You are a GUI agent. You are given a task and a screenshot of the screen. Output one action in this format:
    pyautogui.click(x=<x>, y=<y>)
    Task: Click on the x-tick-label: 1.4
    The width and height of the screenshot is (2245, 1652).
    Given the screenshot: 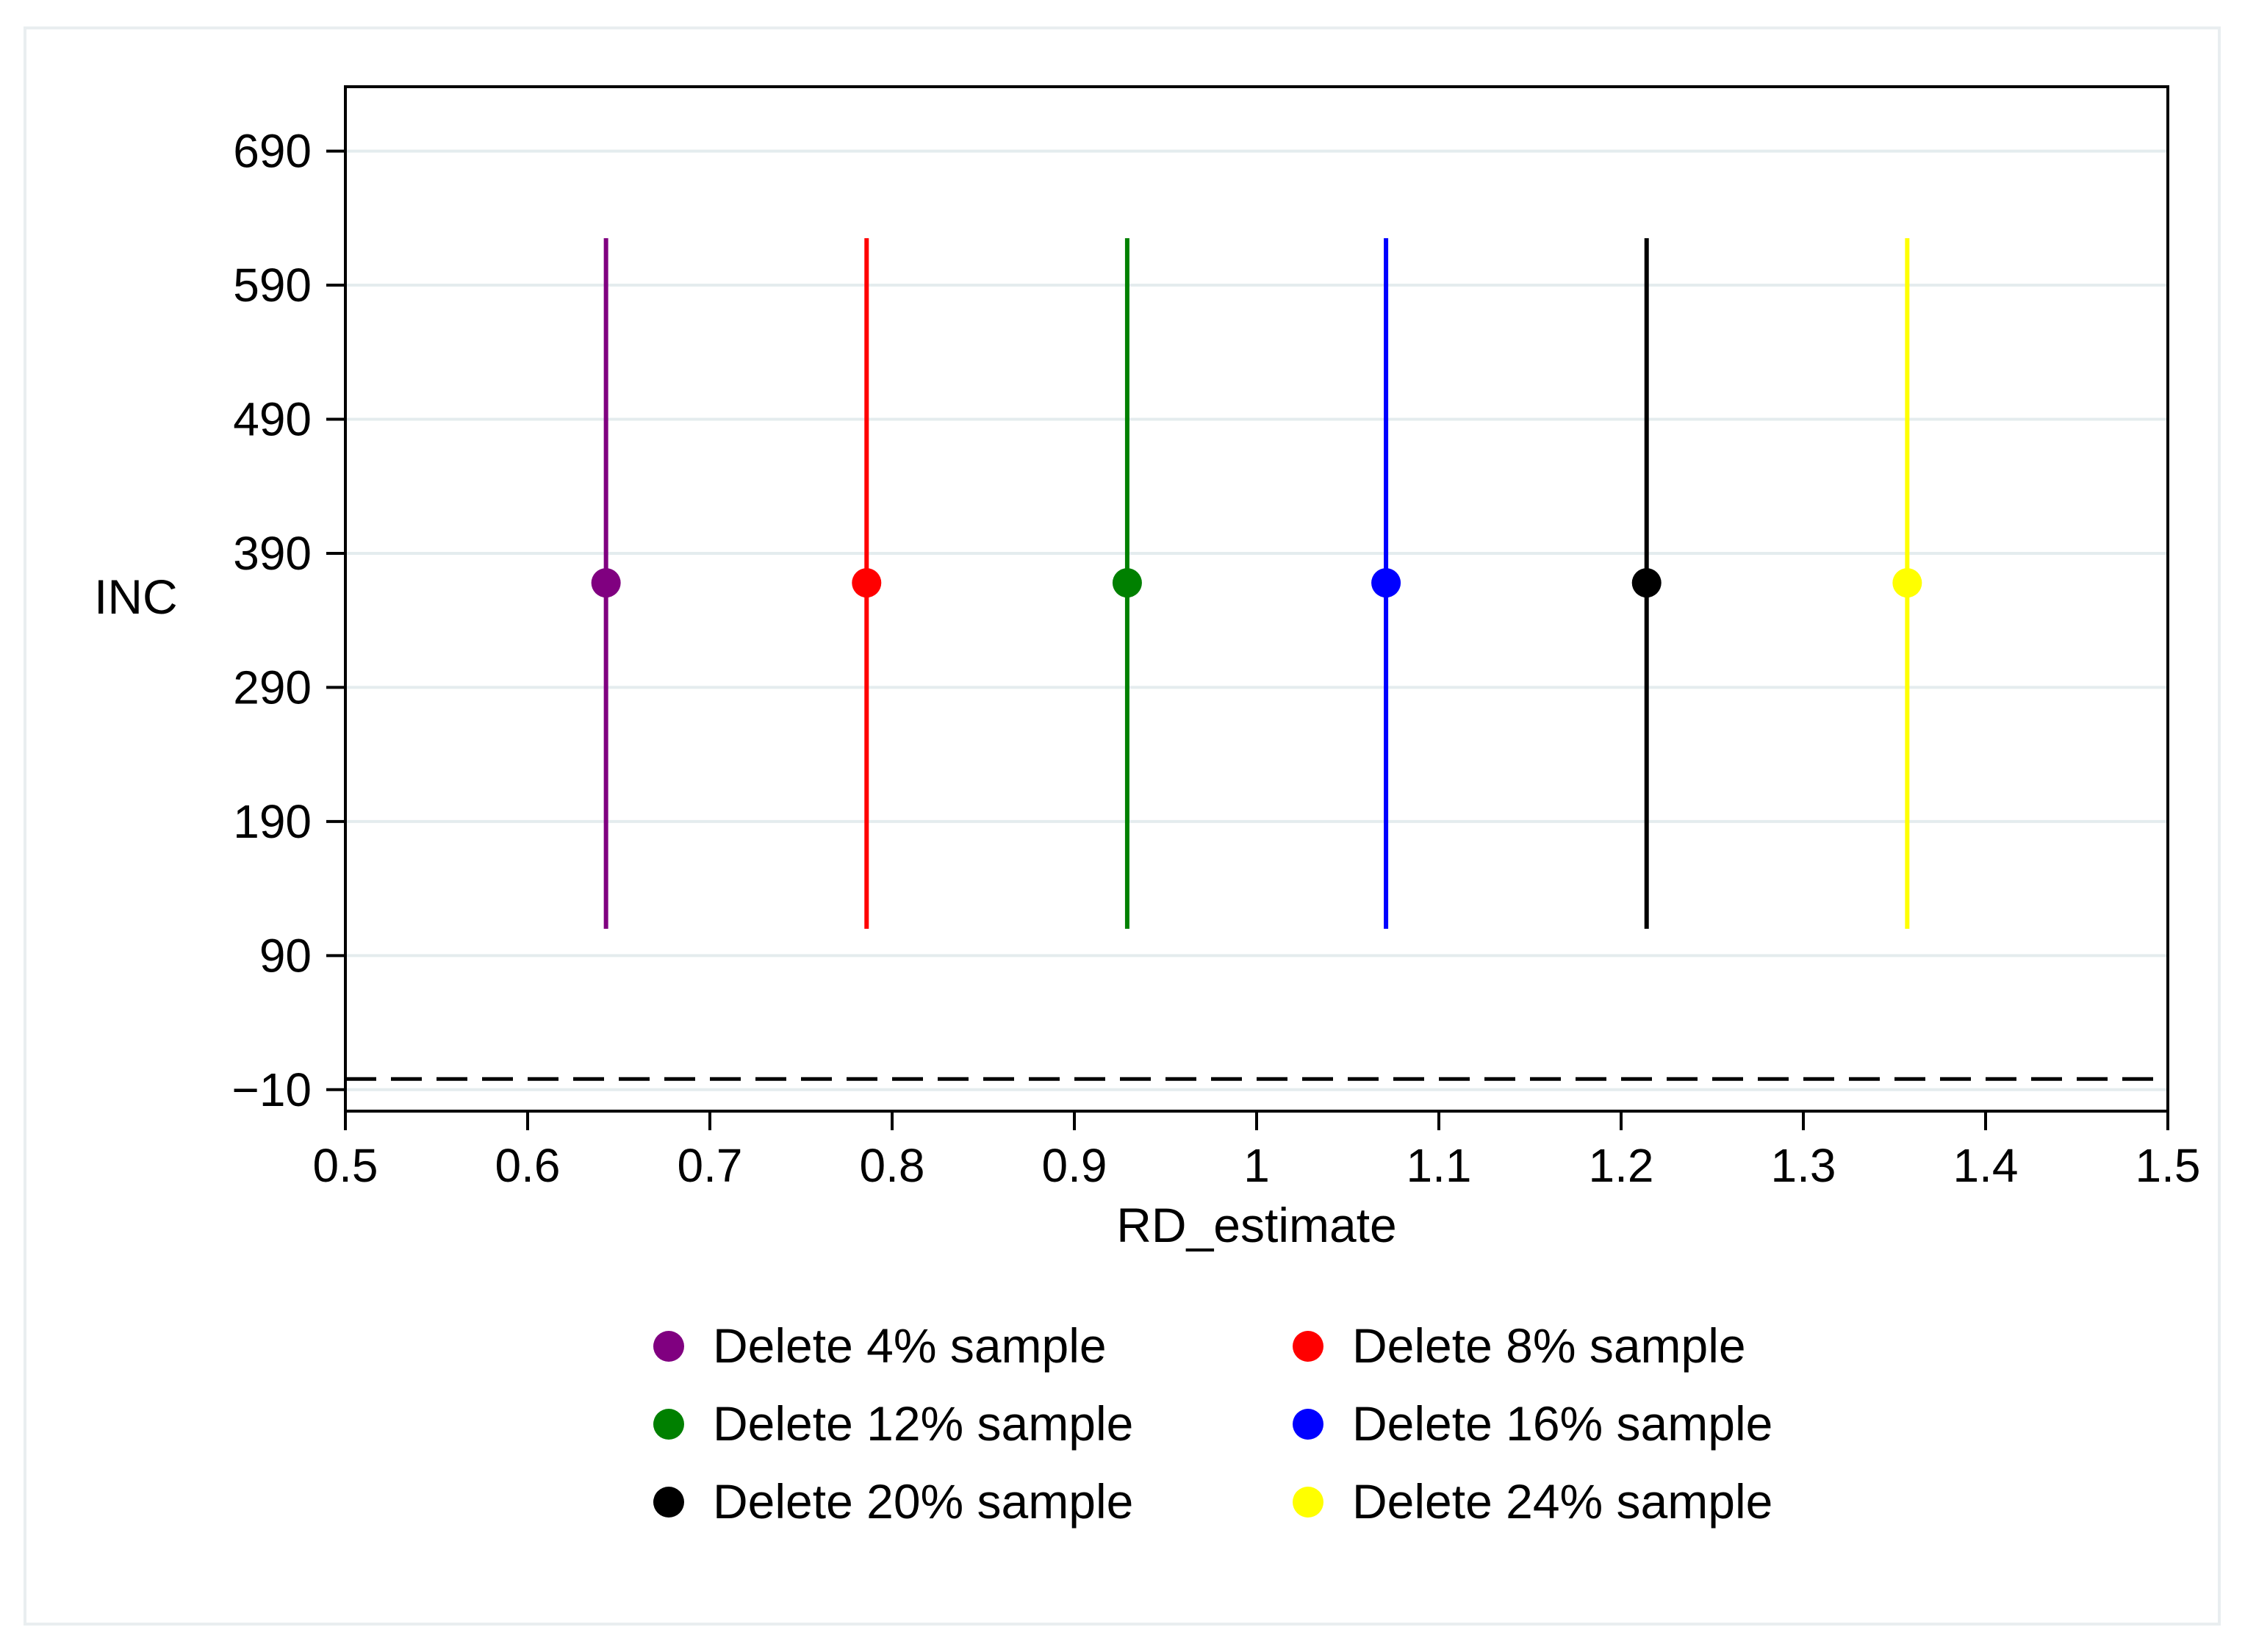 What is the action you would take?
    pyautogui.click(x=1986, y=1165)
    